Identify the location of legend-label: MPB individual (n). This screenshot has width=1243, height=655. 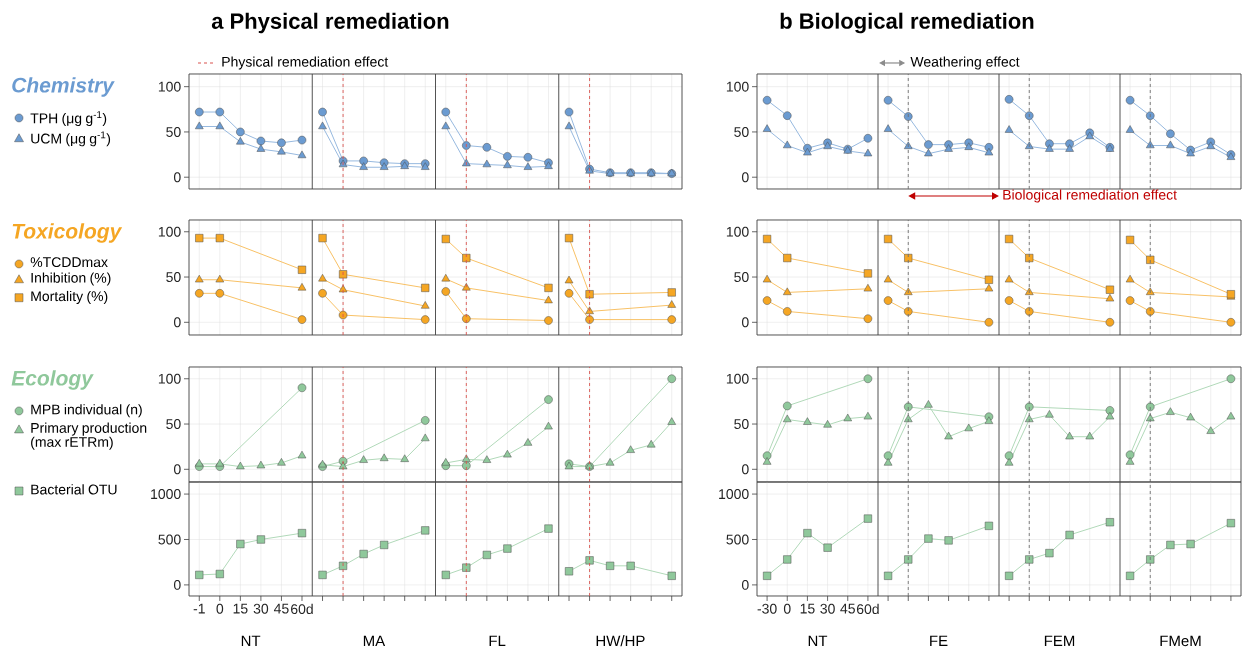
(86, 411).